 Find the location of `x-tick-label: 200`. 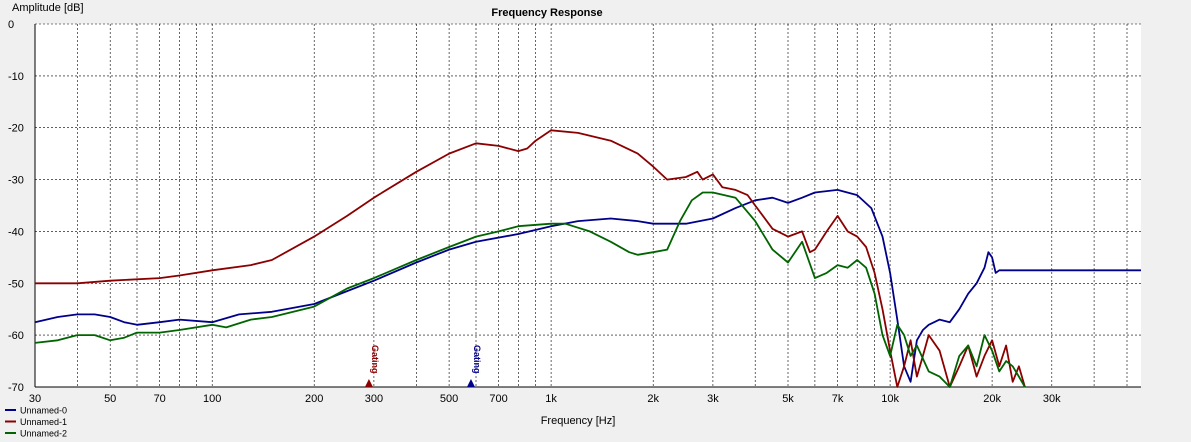

x-tick-label: 200 is located at coordinates (314, 399).